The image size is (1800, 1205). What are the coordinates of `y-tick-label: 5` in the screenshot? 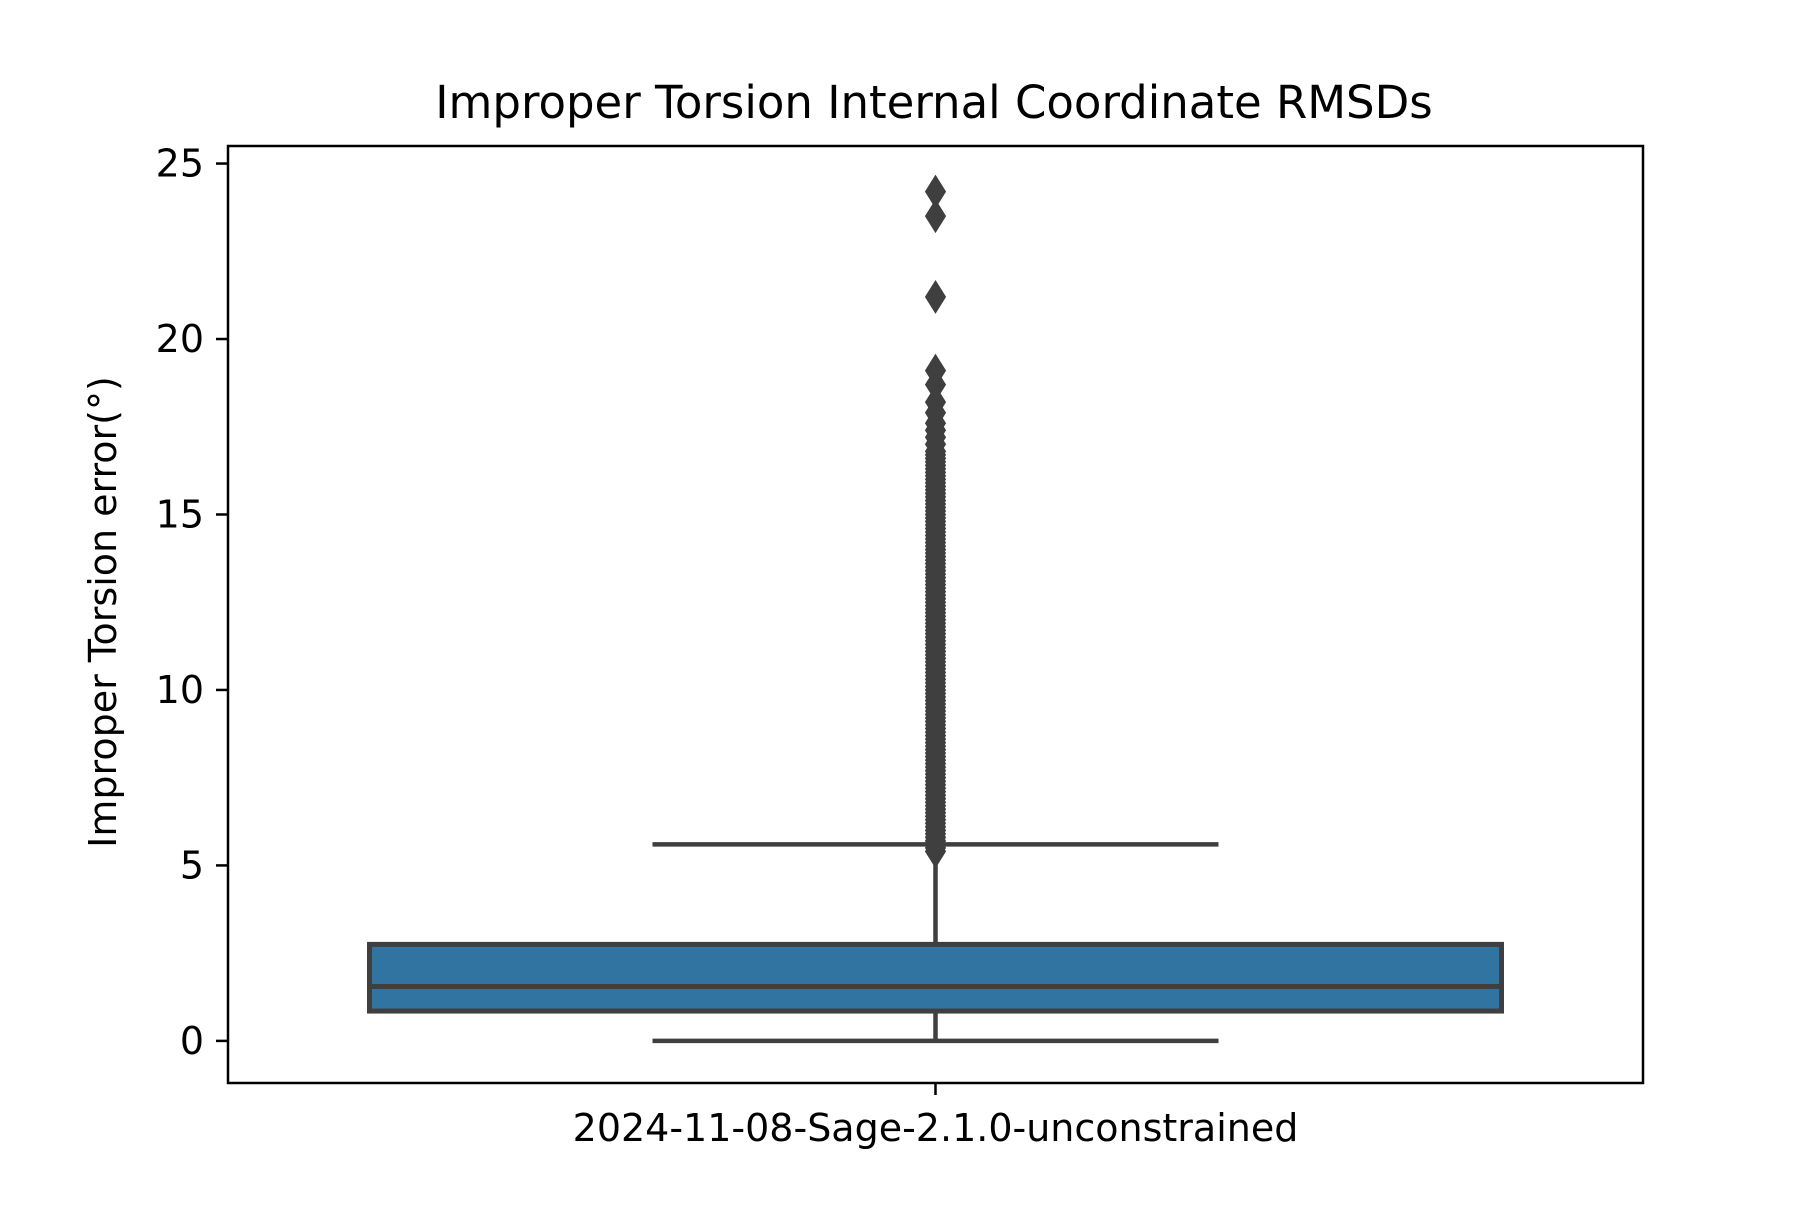 It's located at (192, 865).